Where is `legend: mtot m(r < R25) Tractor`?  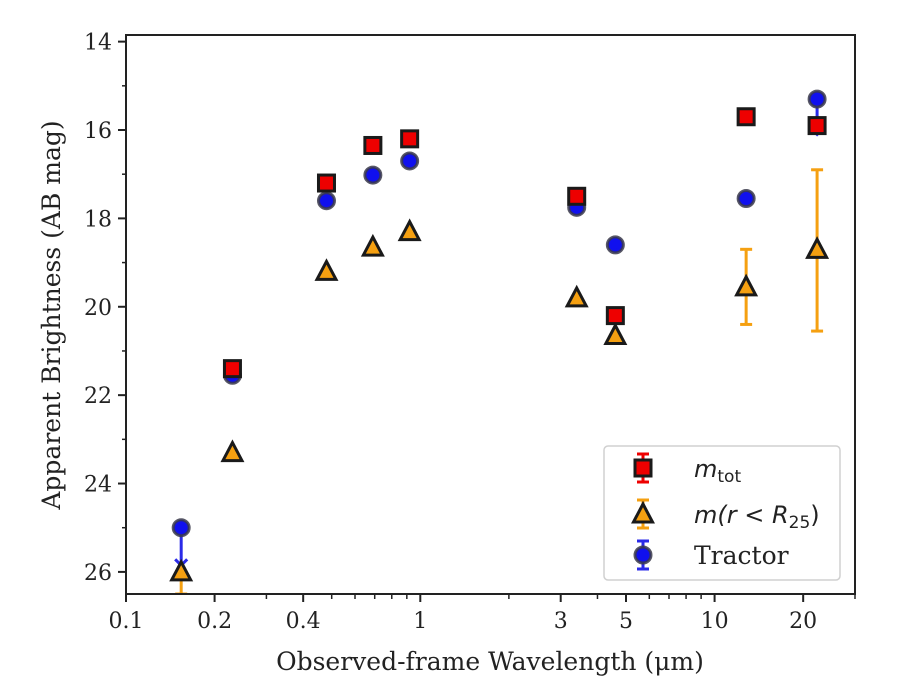 legend: mtot m(r < R25) Tractor is located at coordinates (722, 513).